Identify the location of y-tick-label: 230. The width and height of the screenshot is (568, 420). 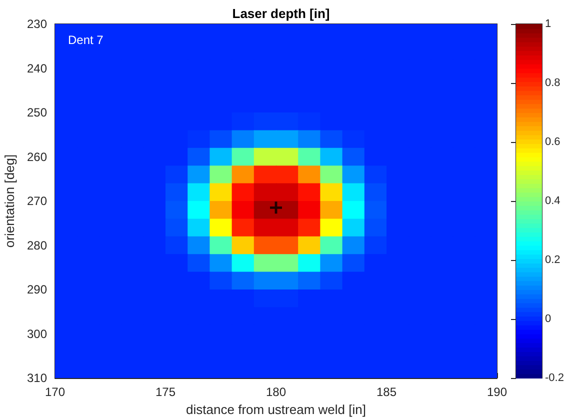
(37, 24).